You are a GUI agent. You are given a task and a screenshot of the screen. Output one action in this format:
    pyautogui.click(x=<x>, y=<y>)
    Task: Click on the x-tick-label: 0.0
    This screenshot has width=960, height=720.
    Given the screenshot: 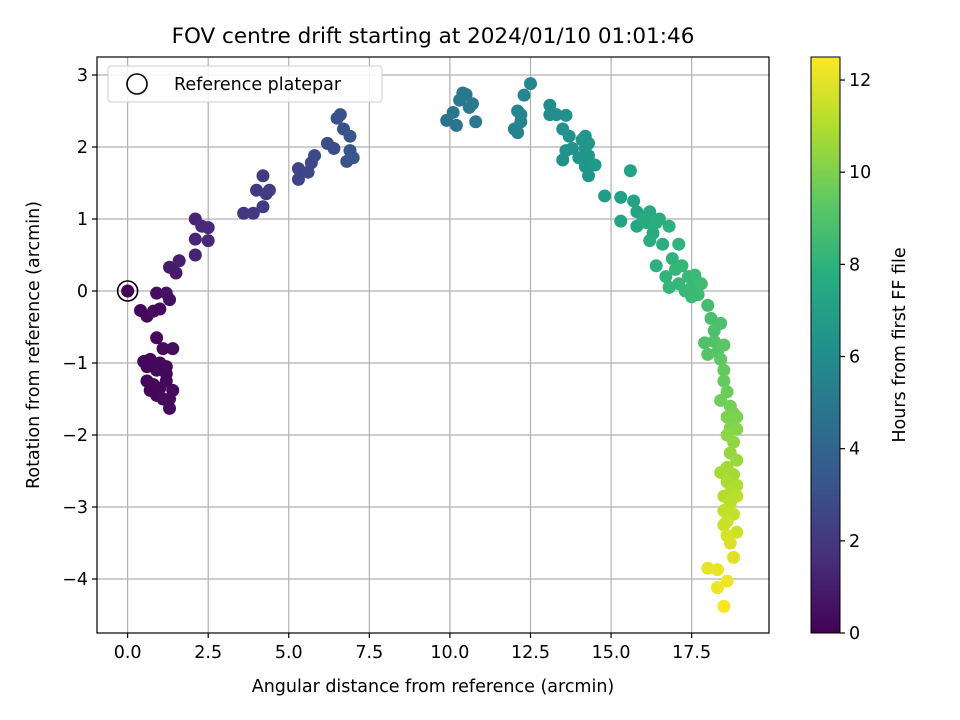 What is the action you would take?
    pyautogui.click(x=128, y=653)
    